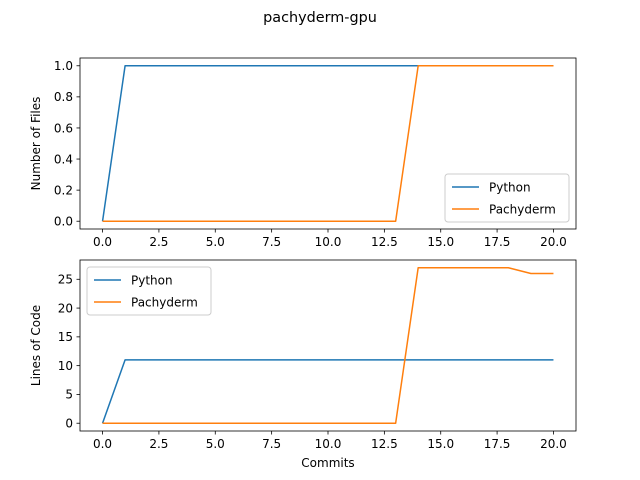  What do you see at coordinates (69, 424) in the screenshot?
I see `y-tick-label: 0` at bounding box center [69, 424].